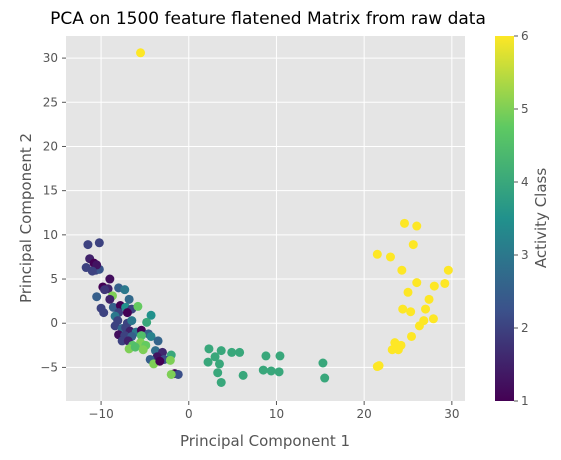  I want to click on colorbar-tick-label: 1, so click(525, 401).